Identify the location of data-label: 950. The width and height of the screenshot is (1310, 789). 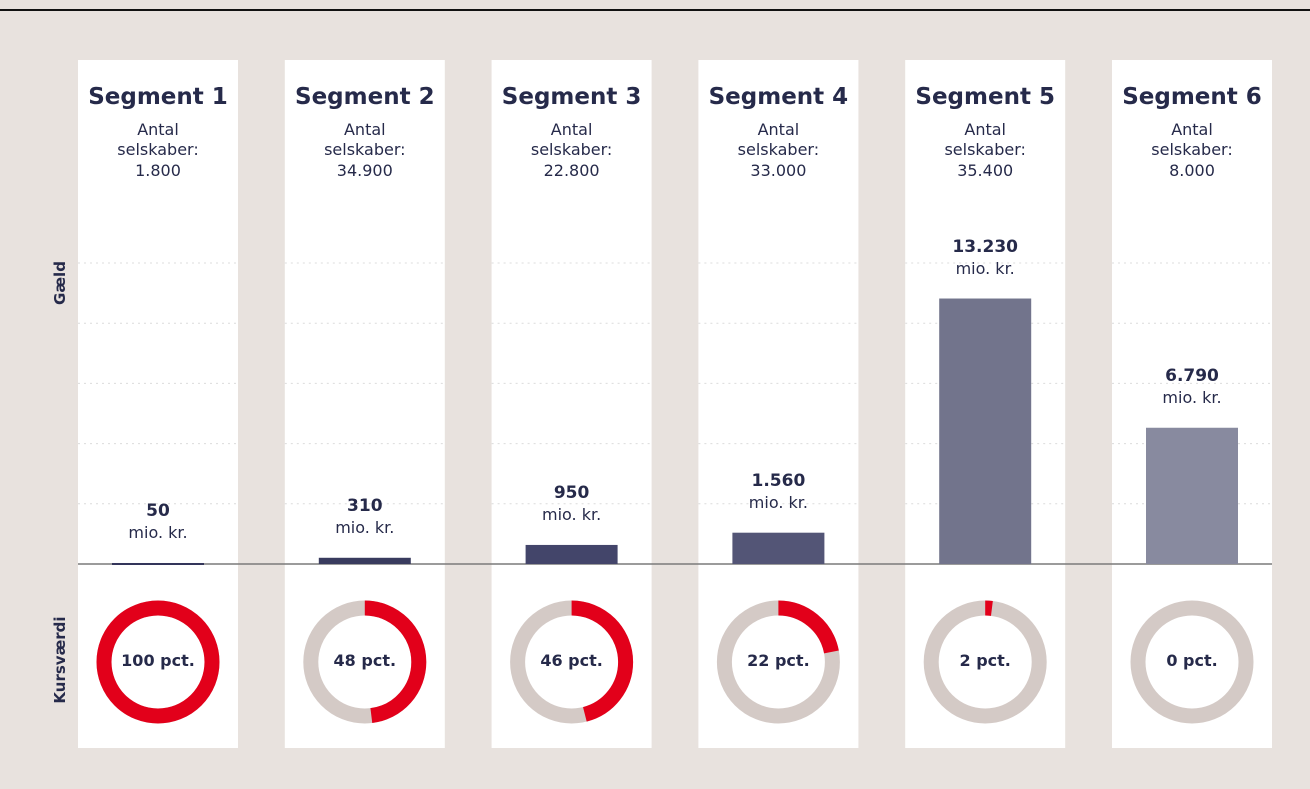
(571, 492).